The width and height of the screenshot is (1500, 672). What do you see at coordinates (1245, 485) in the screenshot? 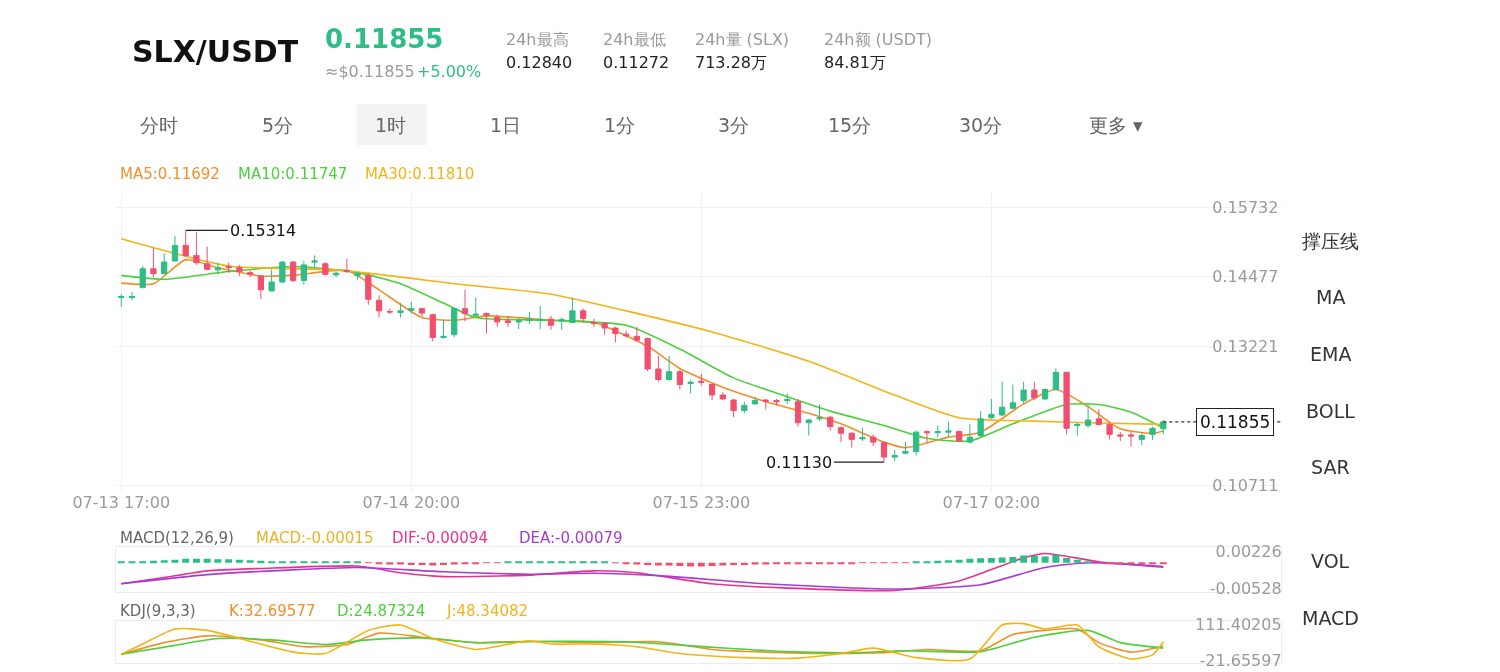
I see `y-tick-label: 0.10711` at bounding box center [1245, 485].